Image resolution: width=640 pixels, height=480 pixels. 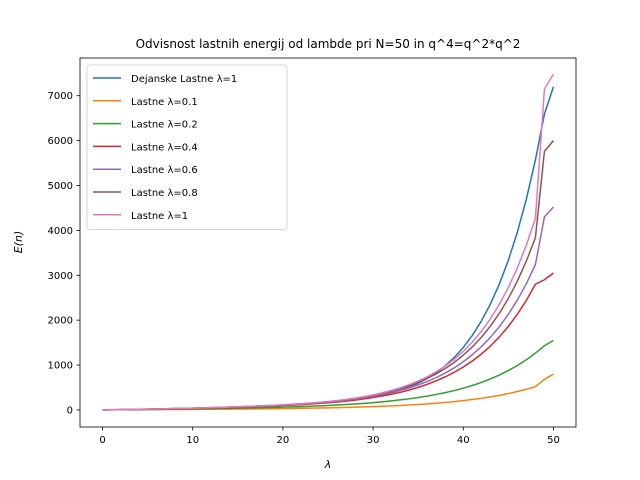 I want to click on x-axis-title: λ, so click(x=328, y=464).